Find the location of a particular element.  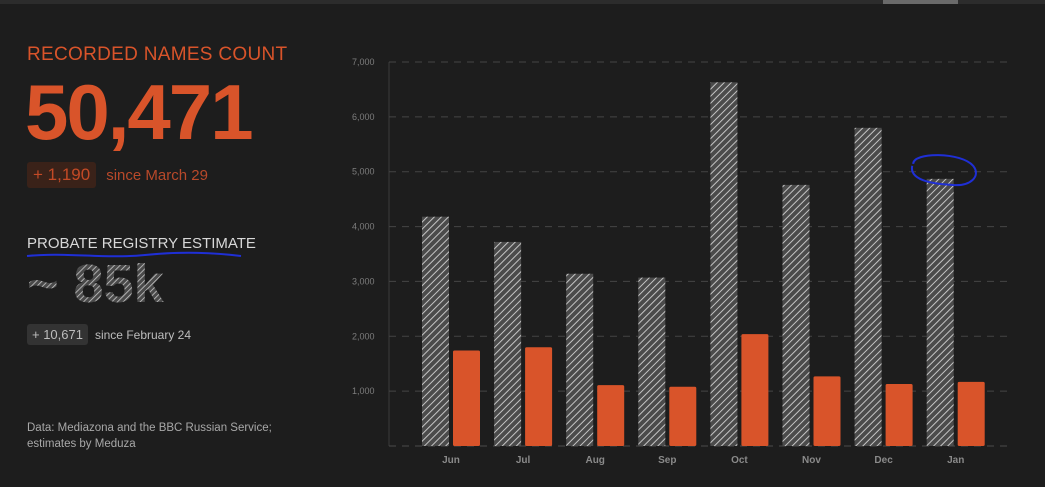

y-tick-label: 3,000 is located at coordinates (363, 281).